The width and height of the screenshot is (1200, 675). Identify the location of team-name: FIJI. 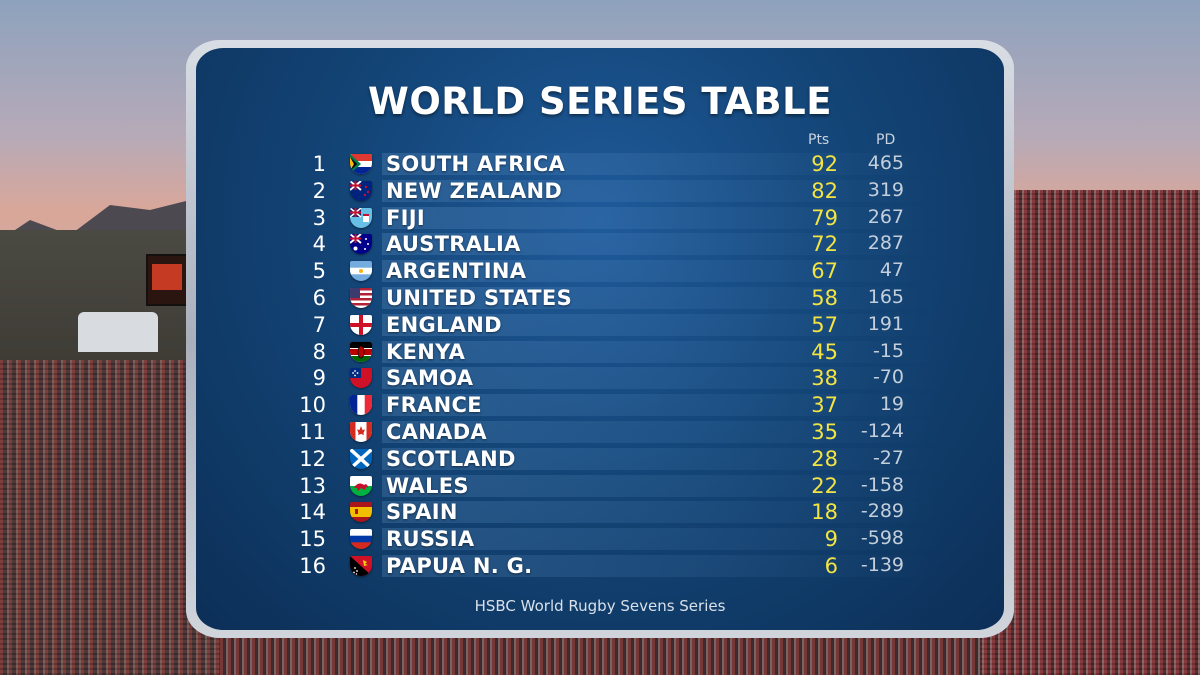
(405, 217).